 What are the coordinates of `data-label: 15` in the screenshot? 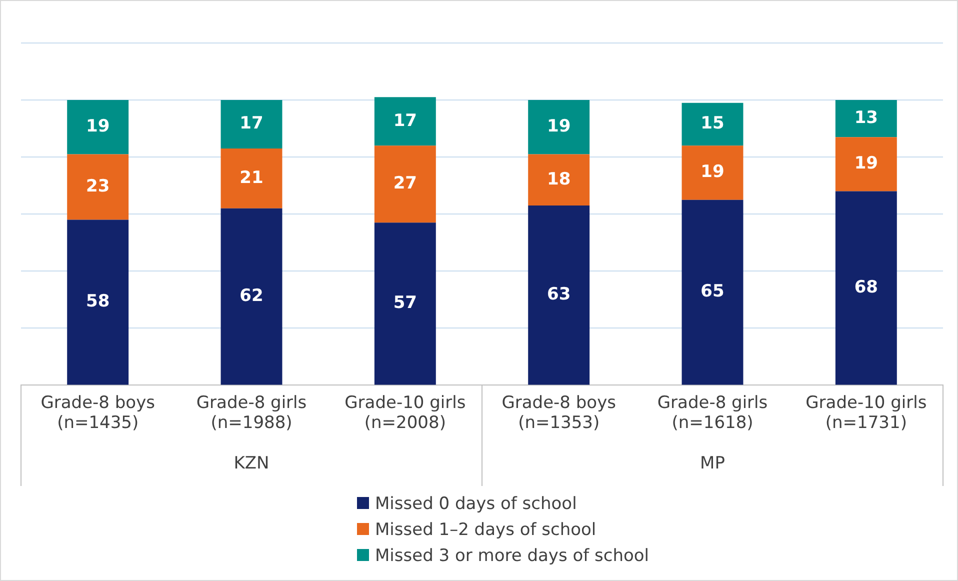 It's located at (712, 124).